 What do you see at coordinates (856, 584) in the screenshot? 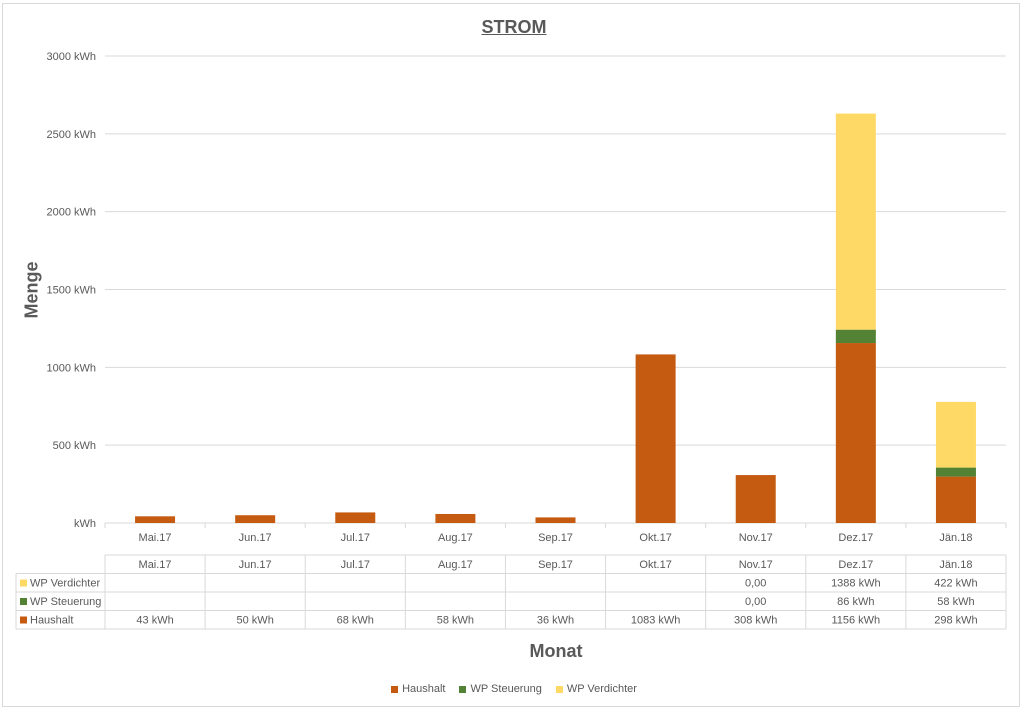
I see `table-cell: 1388 kWh` at bounding box center [856, 584].